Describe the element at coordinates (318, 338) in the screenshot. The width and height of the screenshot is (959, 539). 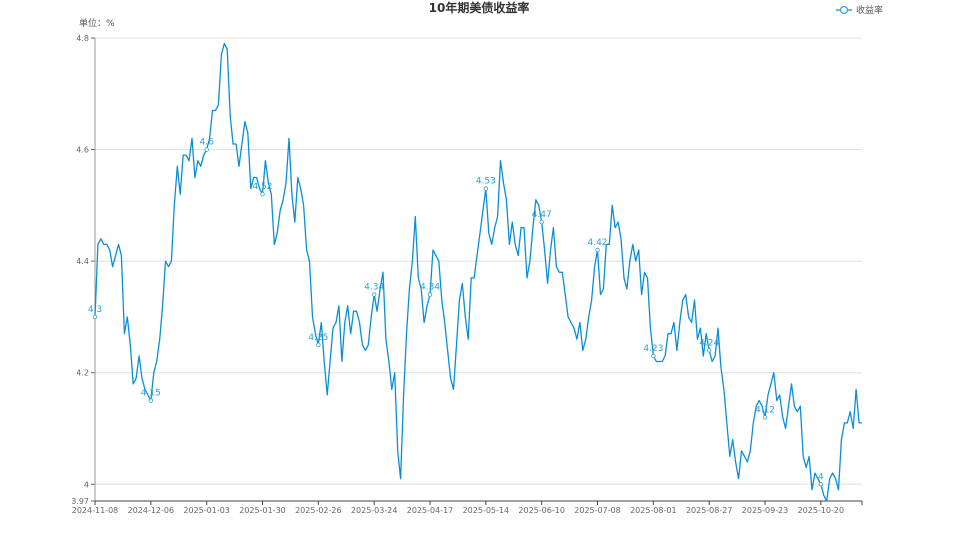
I see `data-label: 4.25` at that location.